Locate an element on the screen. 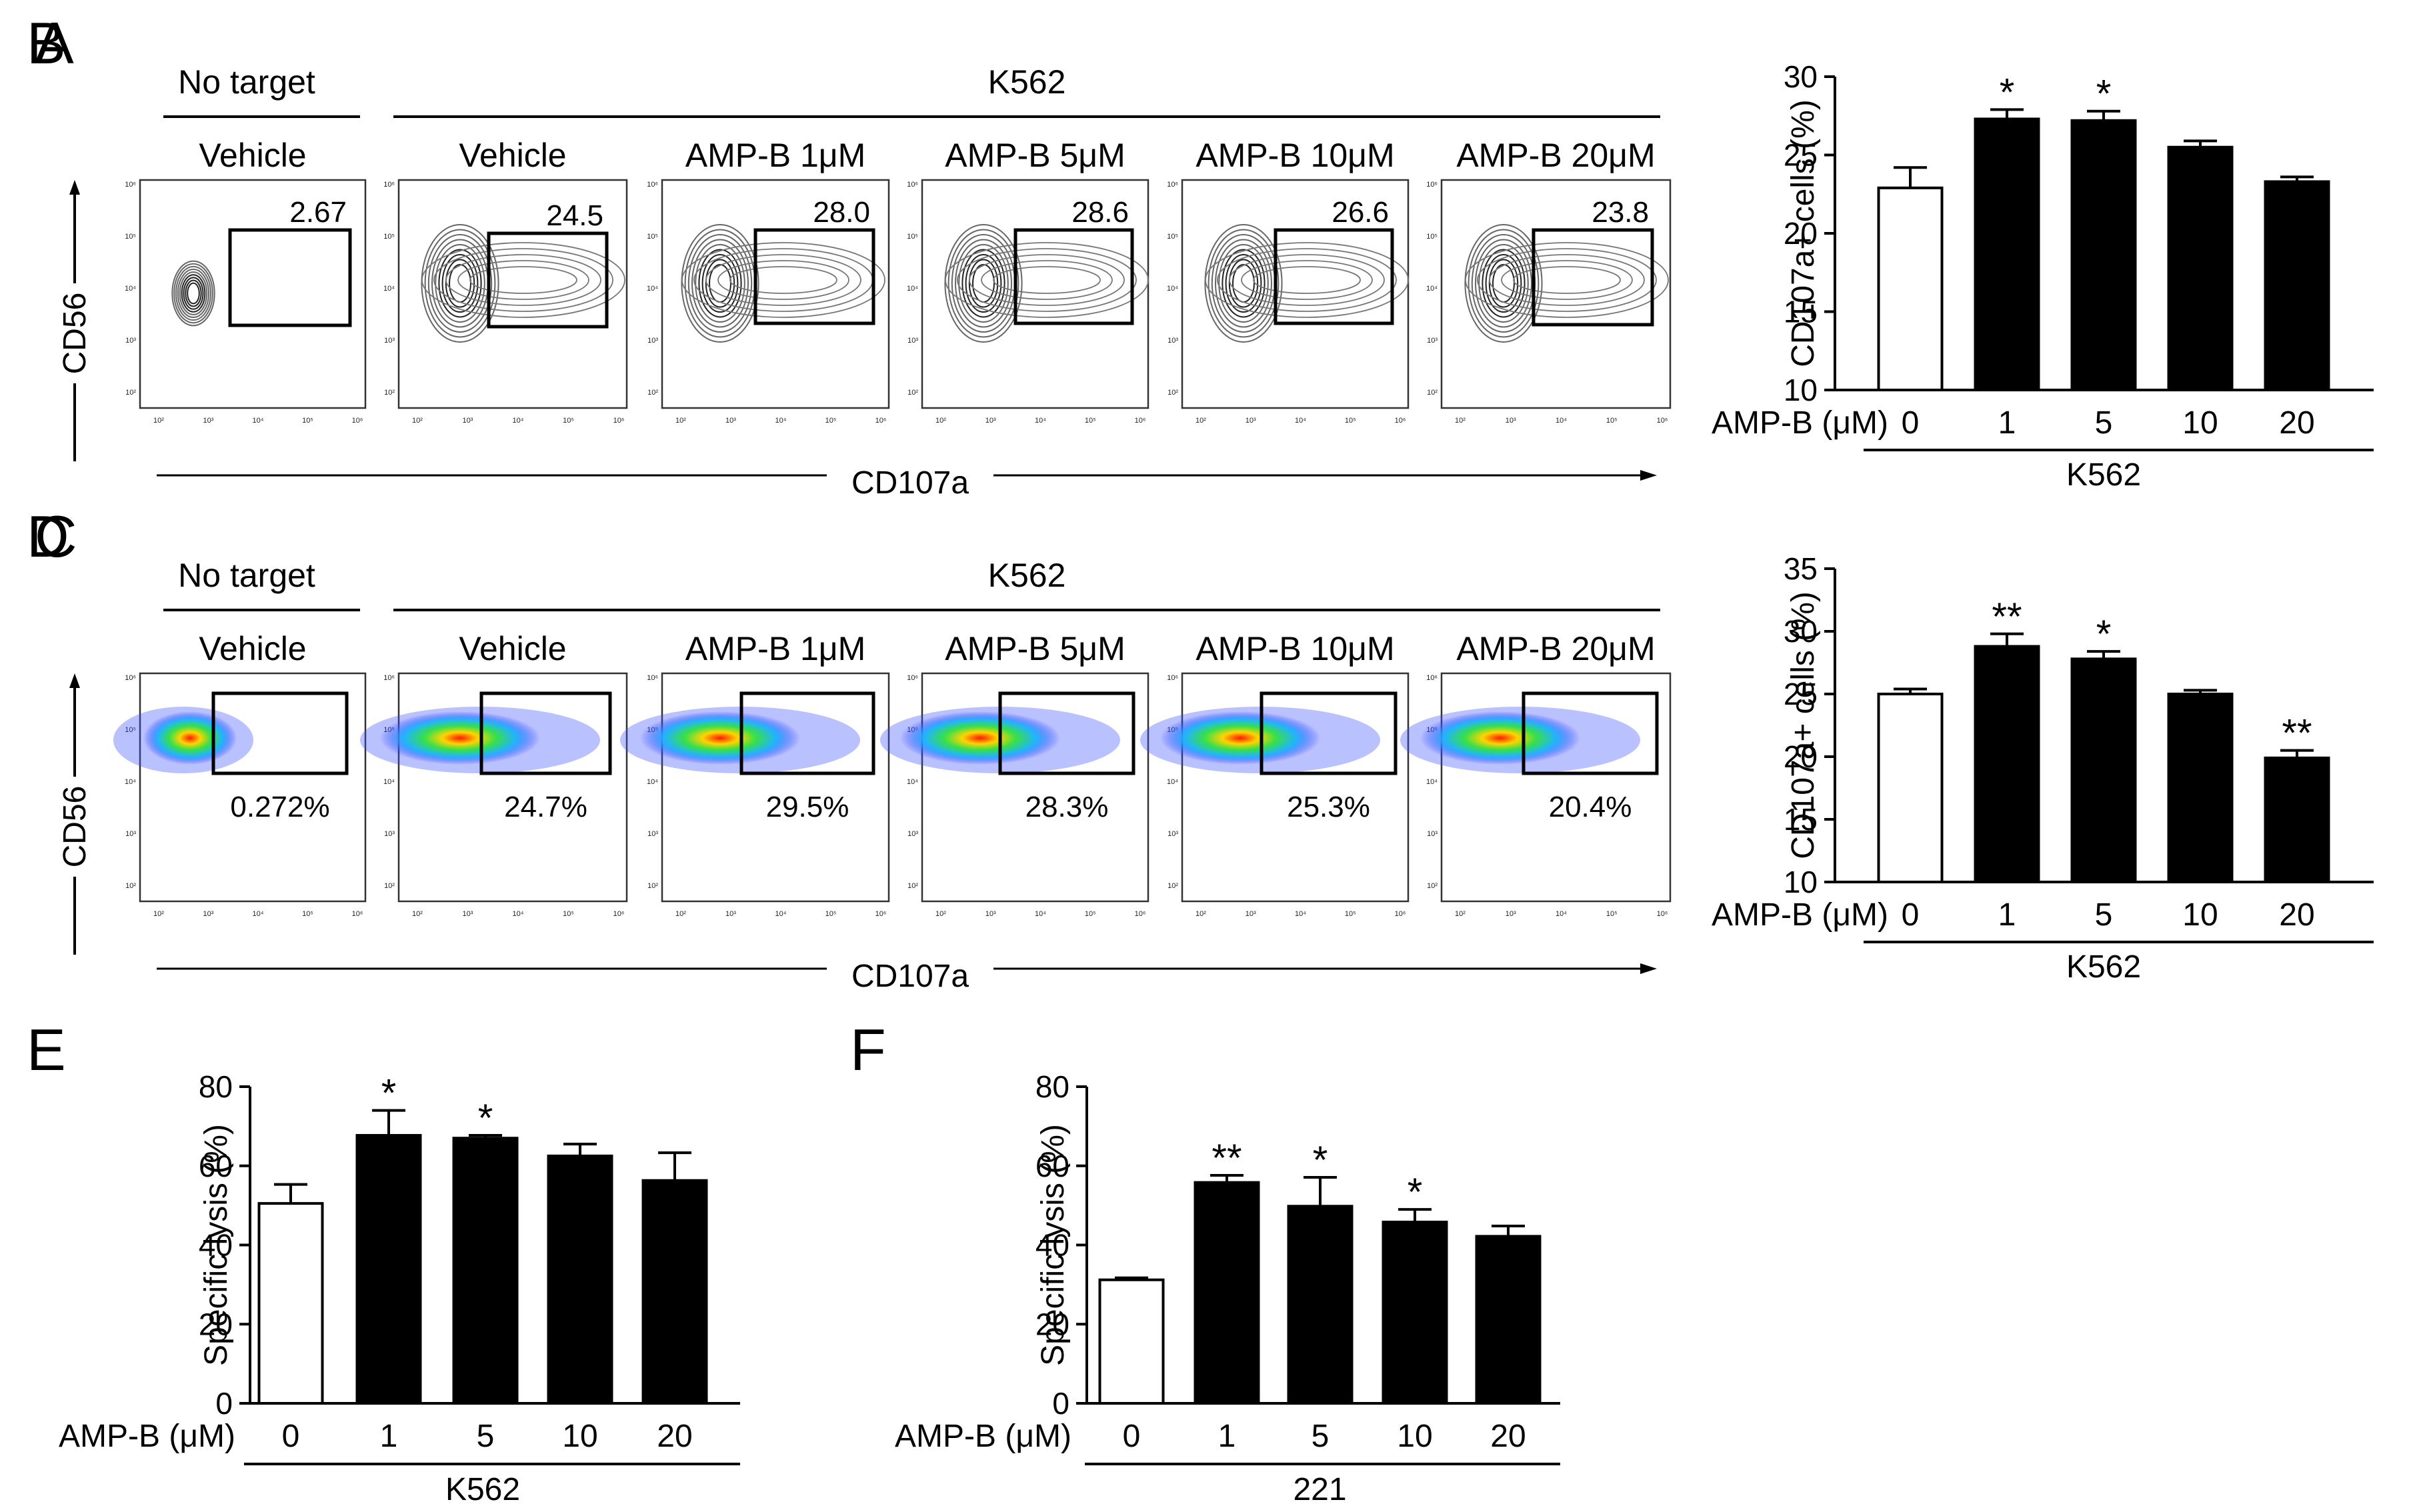 This screenshot has height=1512, width=2421. y-axis-label: Specific lysis (%) is located at coordinates (1053, 1245).